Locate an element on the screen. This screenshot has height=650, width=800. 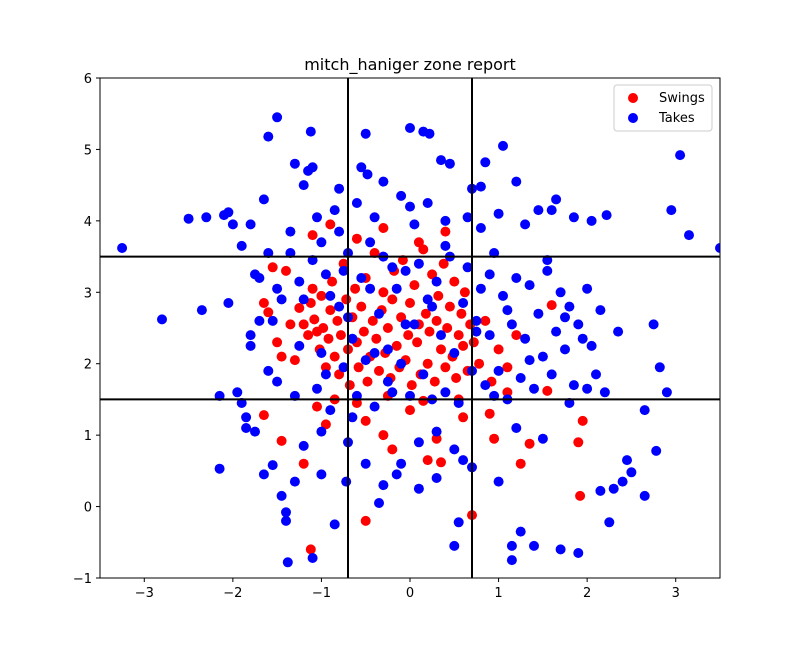
legend-swings-label: Swings is located at coordinates (682, 98).